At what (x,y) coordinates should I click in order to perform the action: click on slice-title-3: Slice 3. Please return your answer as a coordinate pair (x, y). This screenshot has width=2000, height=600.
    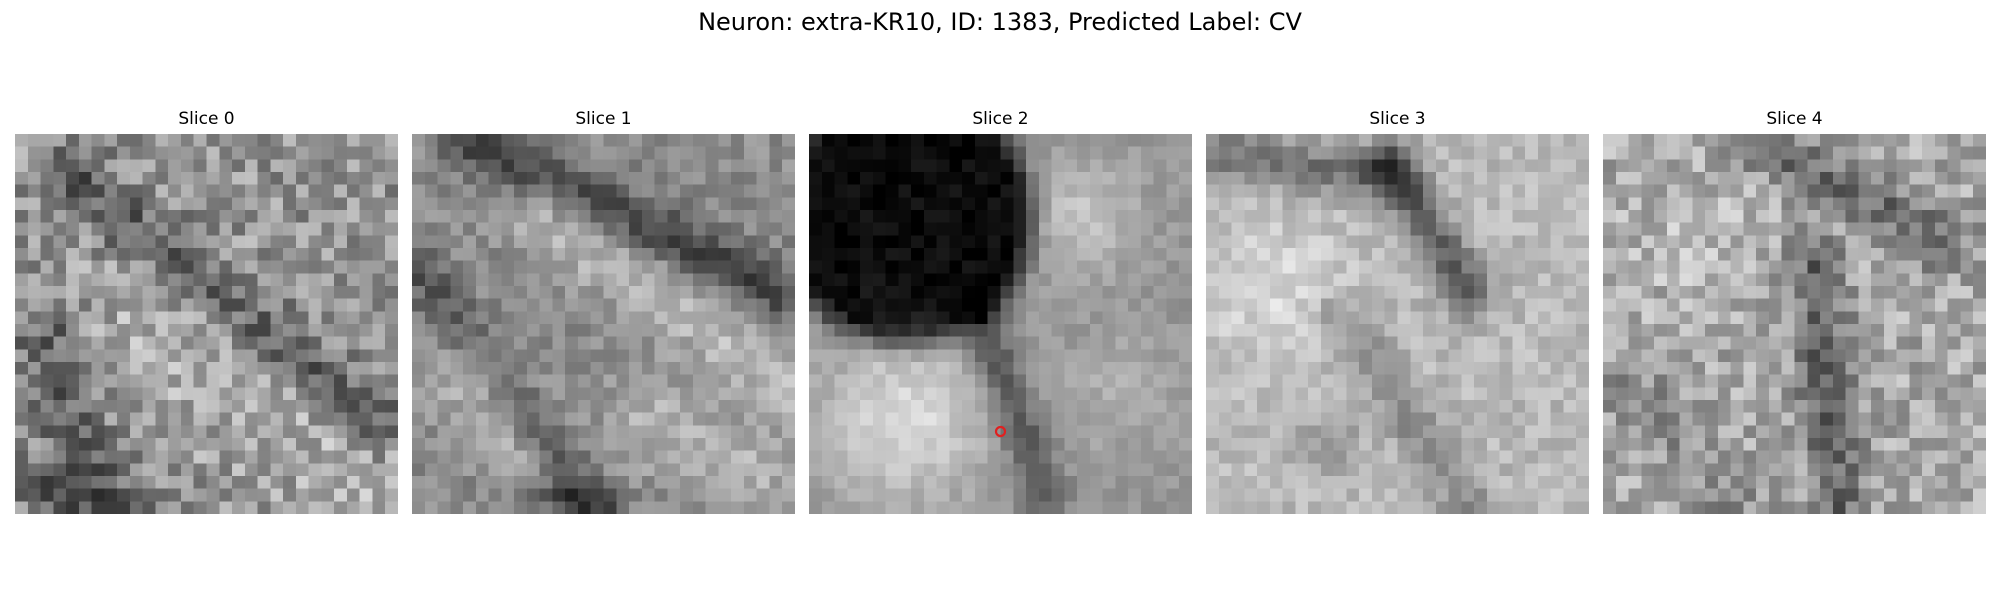
    Looking at the image, I should click on (1397, 119).